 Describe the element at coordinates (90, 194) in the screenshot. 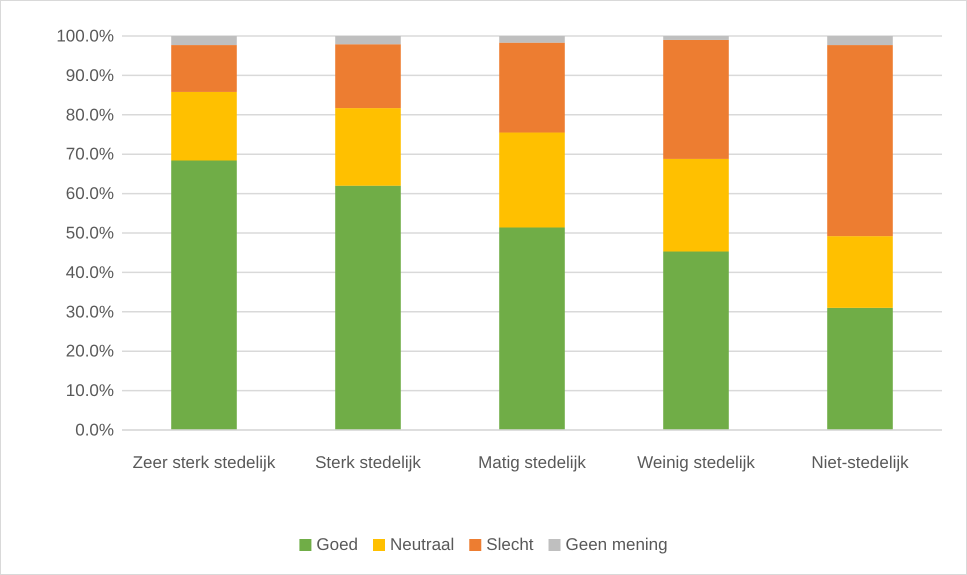

I see `y-tick-label: 60.0%` at that location.